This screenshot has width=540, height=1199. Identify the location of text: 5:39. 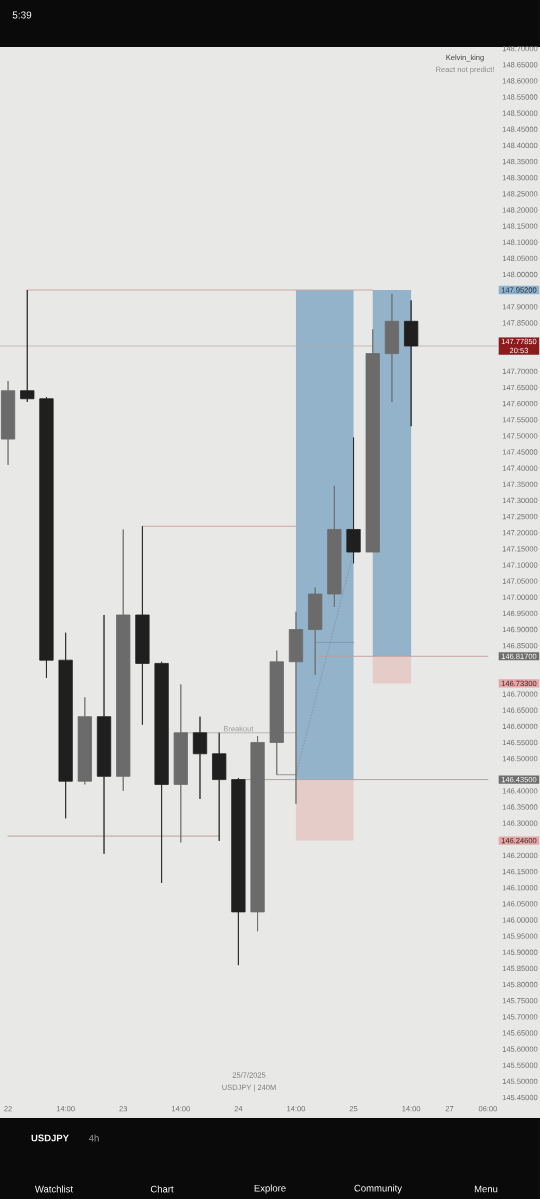
(22, 15).